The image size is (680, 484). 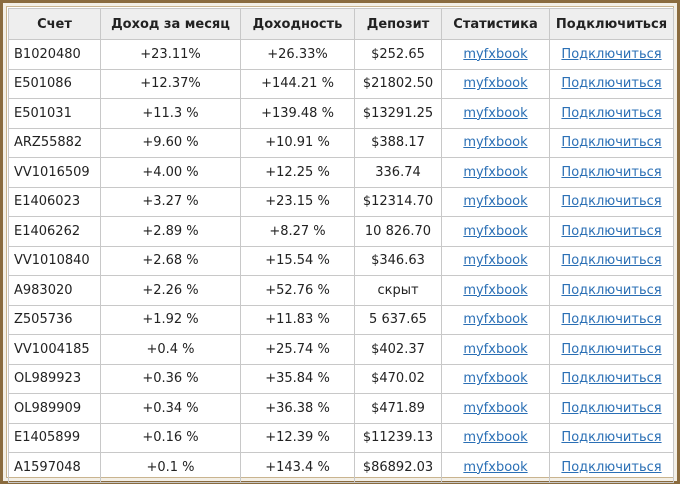 What do you see at coordinates (54, 231) in the screenshot?
I see `account-cell: E1406262` at bounding box center [54, 231].